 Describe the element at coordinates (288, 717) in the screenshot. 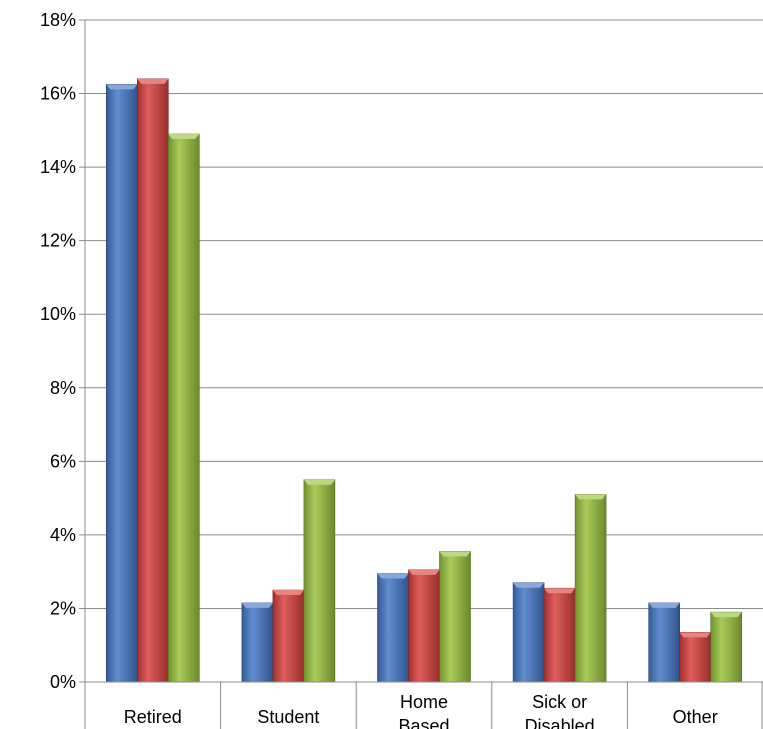

I see `x-category-label: Student` at that location.